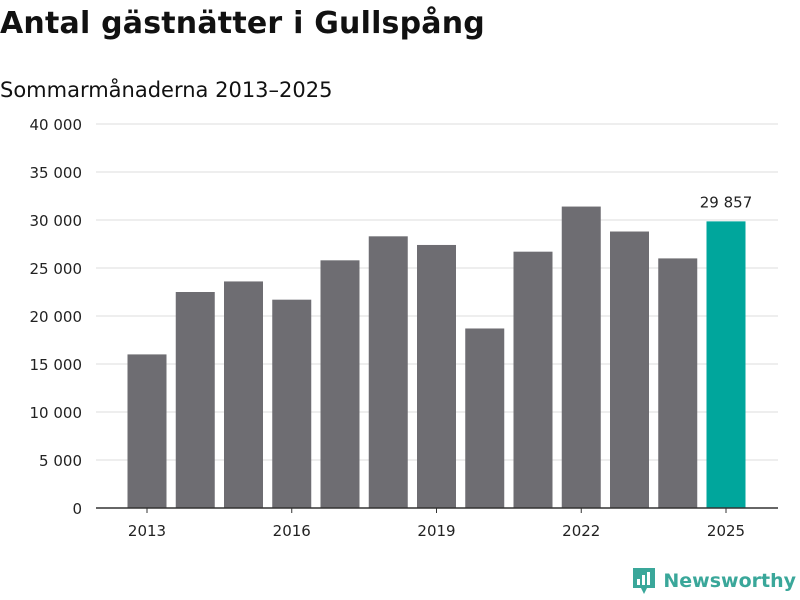 This screenshot has height=600, width=800. Describe the element at coordinates (726, 364) in the screenshot. I see `bar-2025` at that location.